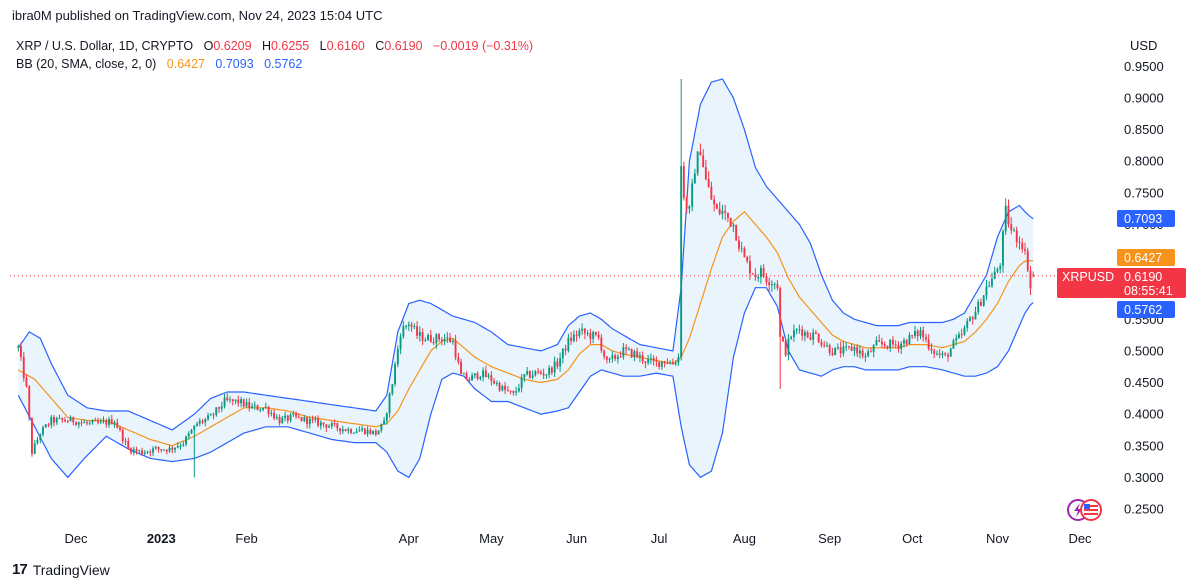  What do you see at coordinates (578, 538) in the screenshot?
I see `x-axis: Dec 2023 Feb Apr May Jun Jul Aug Sep Oct Nov Dec` at bounding box center [578, 538].